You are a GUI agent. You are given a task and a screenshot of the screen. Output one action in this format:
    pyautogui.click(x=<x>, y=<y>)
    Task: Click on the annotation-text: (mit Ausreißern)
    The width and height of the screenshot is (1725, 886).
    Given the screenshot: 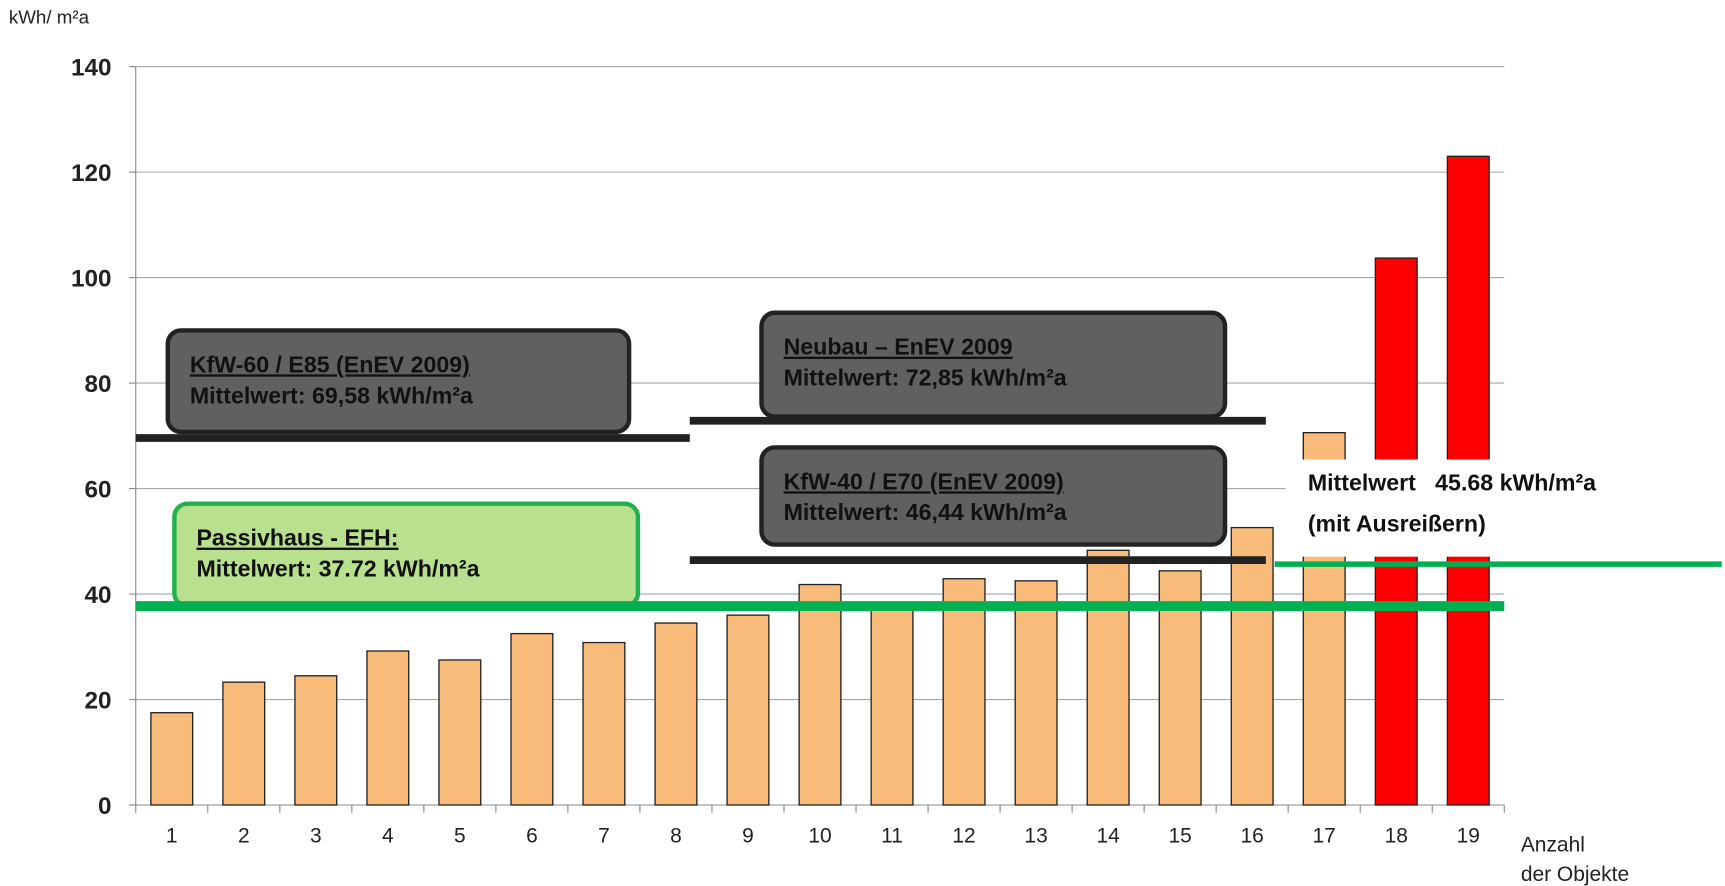 What is the action you would take?
    pyautogui.click(x=1397, y=523)
    